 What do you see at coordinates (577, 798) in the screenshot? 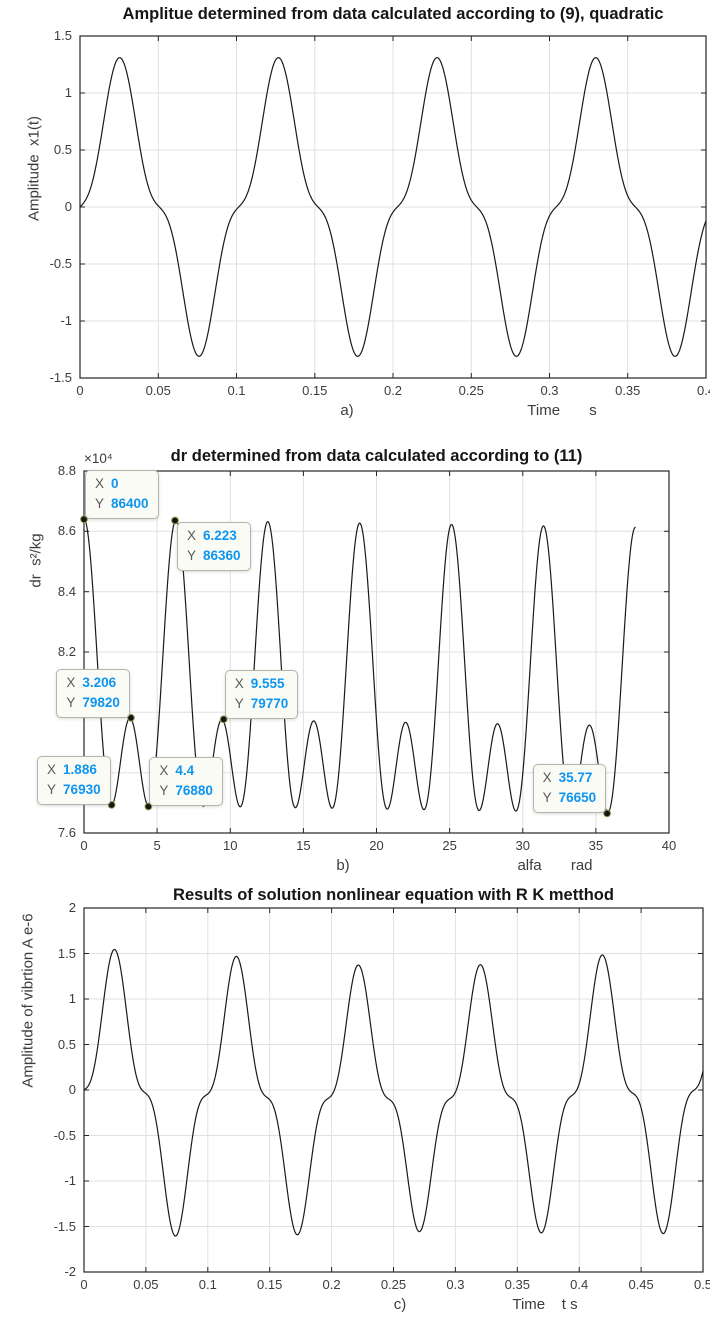
I see `datatip-y-value: 76650` at bounding box center [577, 798].